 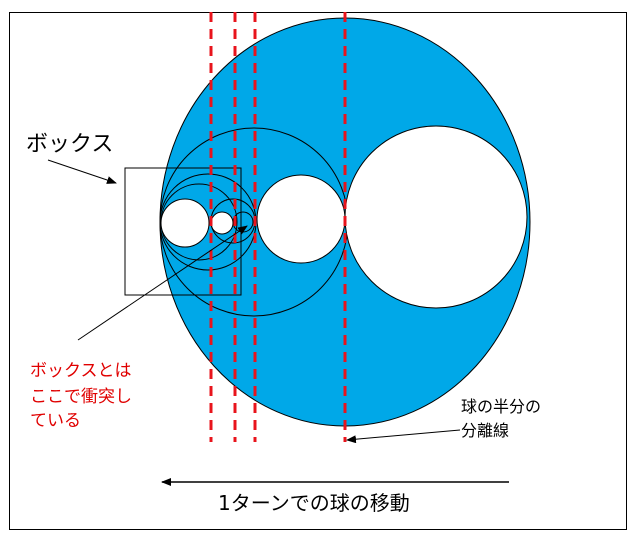 I want to click on collision-label-line-3: ている, so click(x=55, y=421).